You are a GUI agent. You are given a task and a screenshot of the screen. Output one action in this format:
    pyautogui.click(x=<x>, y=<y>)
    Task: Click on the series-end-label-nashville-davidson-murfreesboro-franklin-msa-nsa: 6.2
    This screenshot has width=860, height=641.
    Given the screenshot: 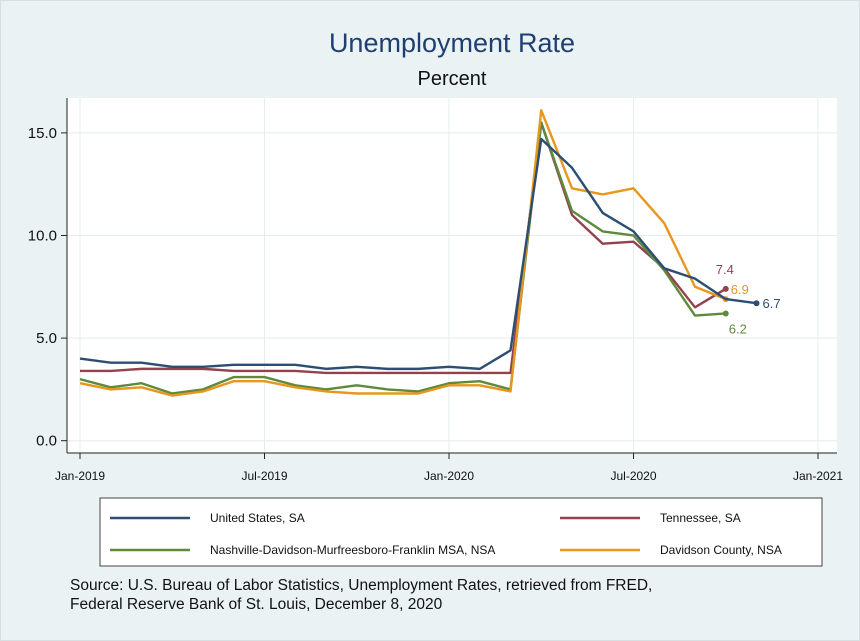 What is the action you would take?
    pyautogui.click(x=738, y=328)
    